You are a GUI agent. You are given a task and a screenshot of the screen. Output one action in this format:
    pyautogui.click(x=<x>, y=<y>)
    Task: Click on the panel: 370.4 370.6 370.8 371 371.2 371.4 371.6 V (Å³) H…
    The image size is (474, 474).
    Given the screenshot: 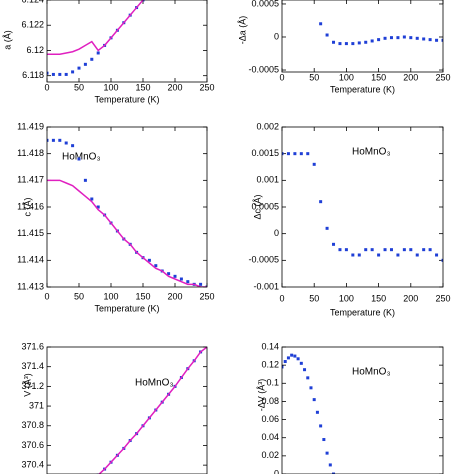 What is the action you would take?
    pyautogui.click(x=114, y=407)
    